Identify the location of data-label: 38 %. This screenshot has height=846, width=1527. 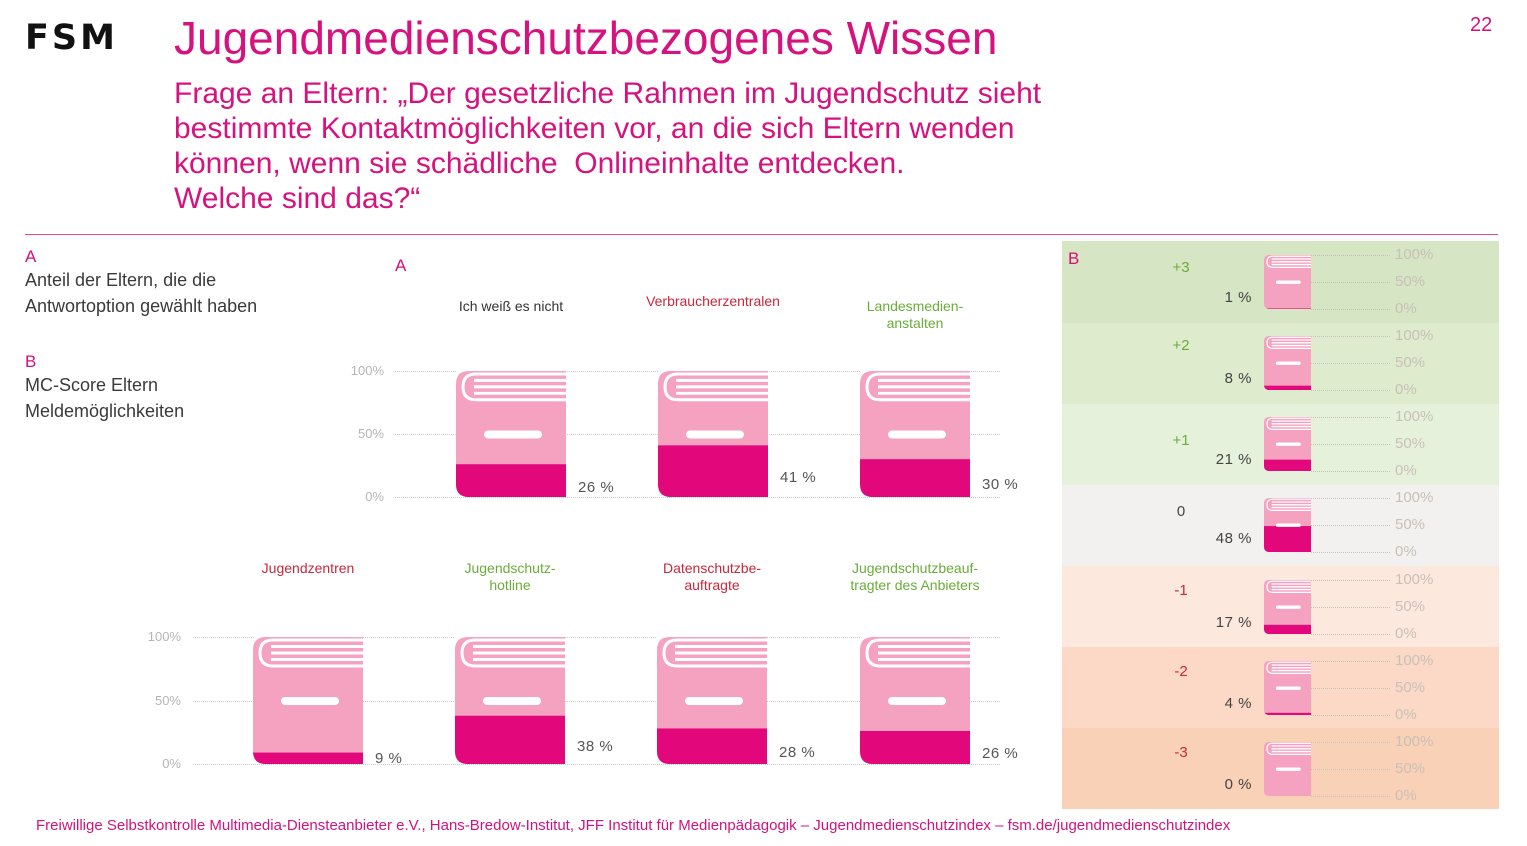
(595, 746).